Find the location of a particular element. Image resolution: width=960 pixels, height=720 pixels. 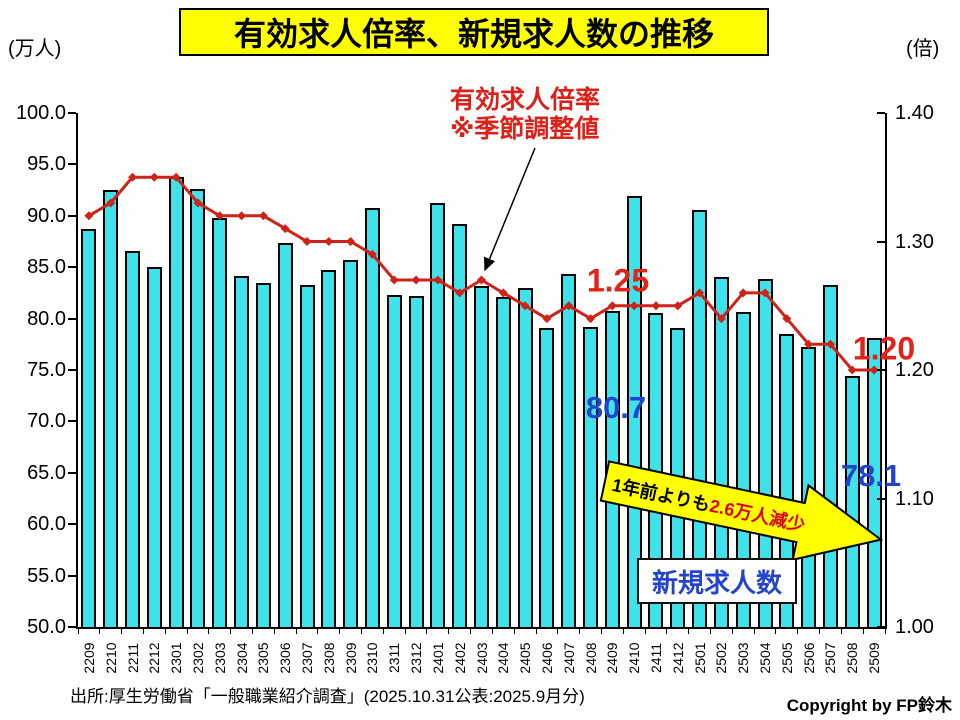

x-axis-label-2503: 2503 is located at coordinates (743, 658).